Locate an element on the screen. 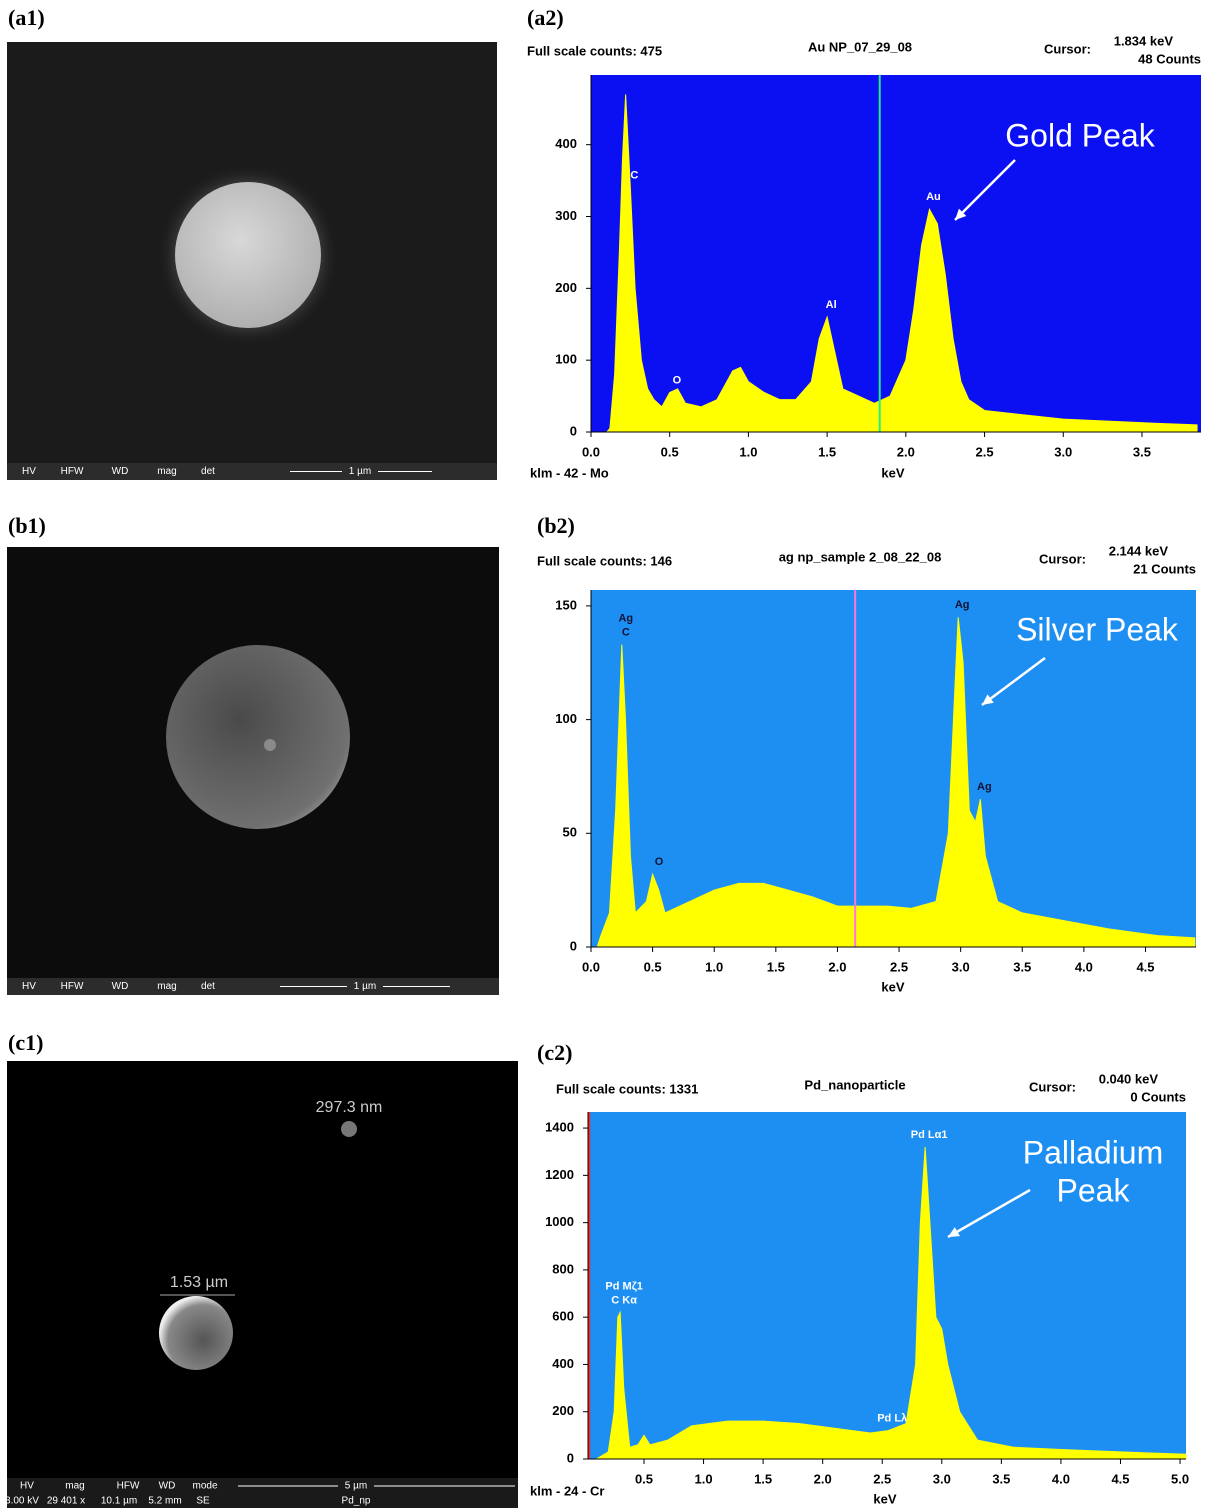  cursor-value: 0.040 keV is located at coordinates (1129, 1078).